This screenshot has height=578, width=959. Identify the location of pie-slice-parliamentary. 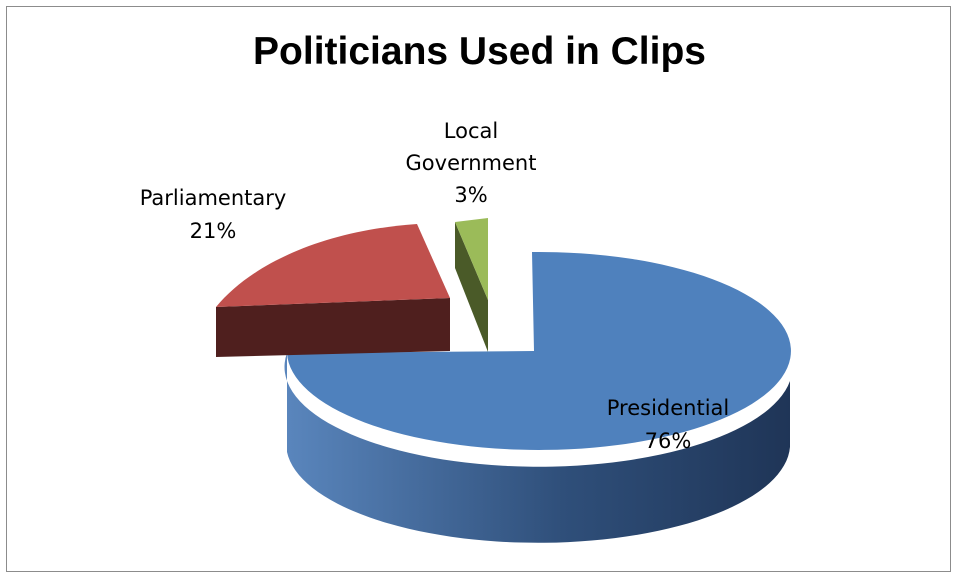
(333, 290).